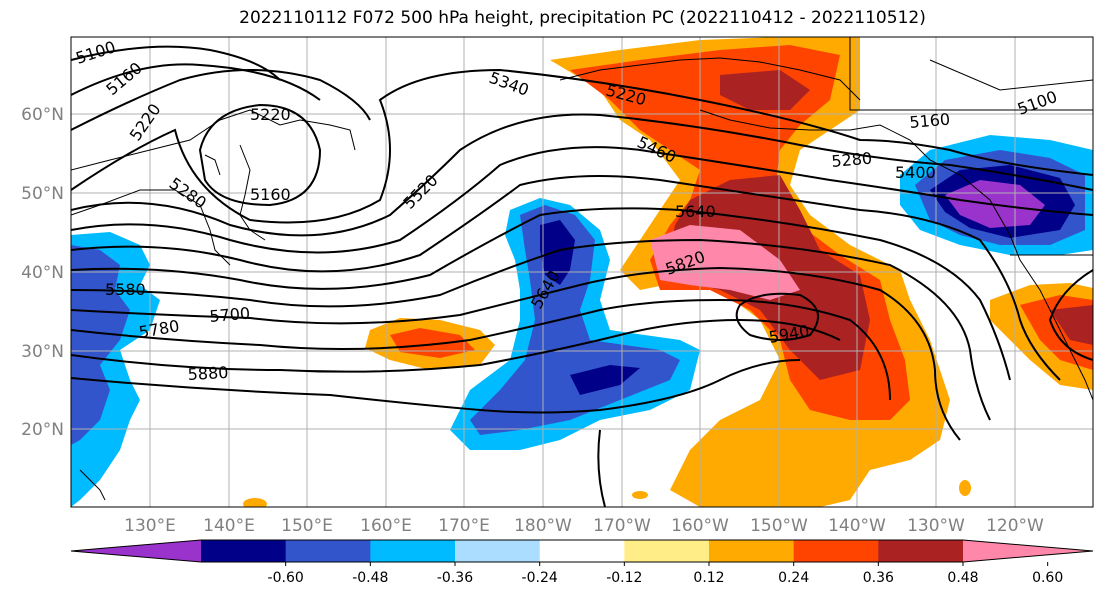 This screenshot has height=601, width=1105. What do you see at coordinates (915, 172) in the screenshot?
I see `contour-label: 5400` at bounding box center [915, 172].